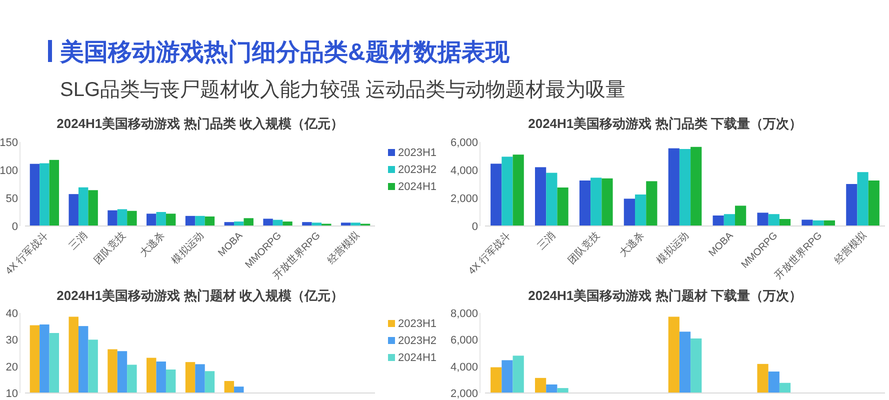 The width and height of the screenshot is (889, 400). Describe the element at coordinates (343, 90) in the screenshot. I see `text: SLG品类与丧尸题材收入能力较强 运动品类与动物题材最为吸量` at that location.